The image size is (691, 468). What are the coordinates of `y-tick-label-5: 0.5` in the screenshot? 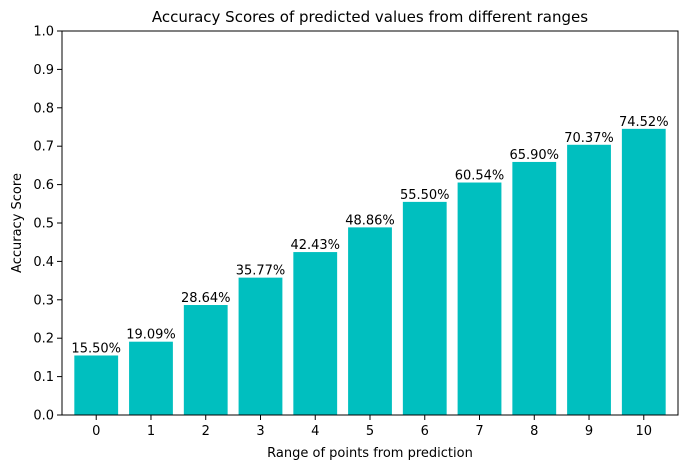 It's located at (43, 224).